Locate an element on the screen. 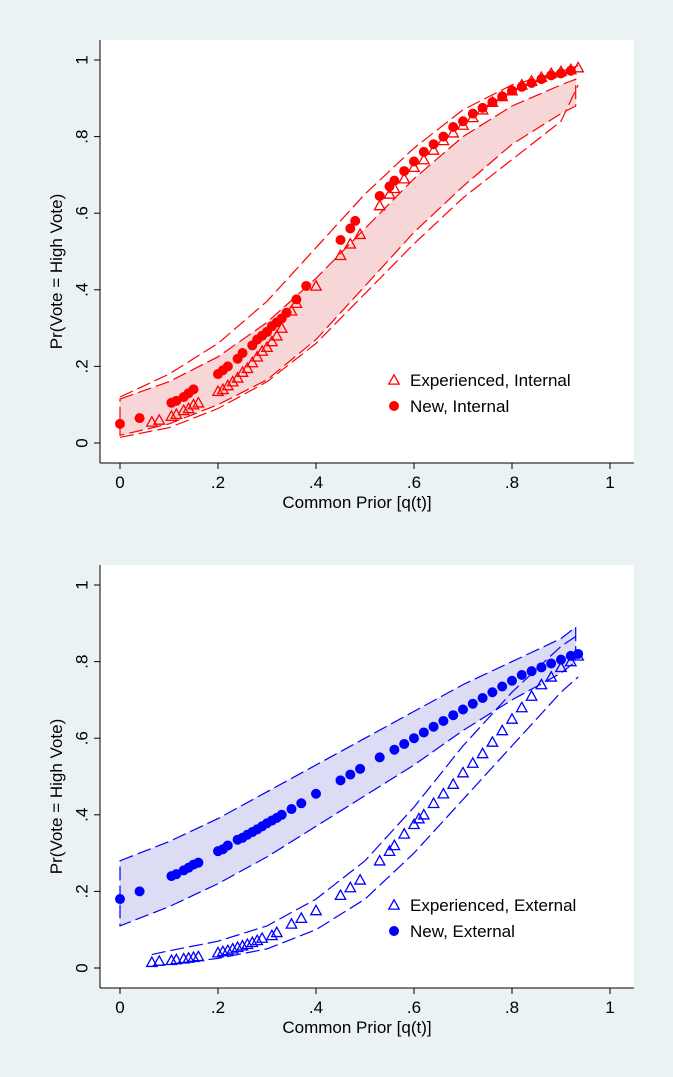 The height and width of the screenshot is (1077, 673). legend-marker-new-internal is located at coordinates (394, 406).